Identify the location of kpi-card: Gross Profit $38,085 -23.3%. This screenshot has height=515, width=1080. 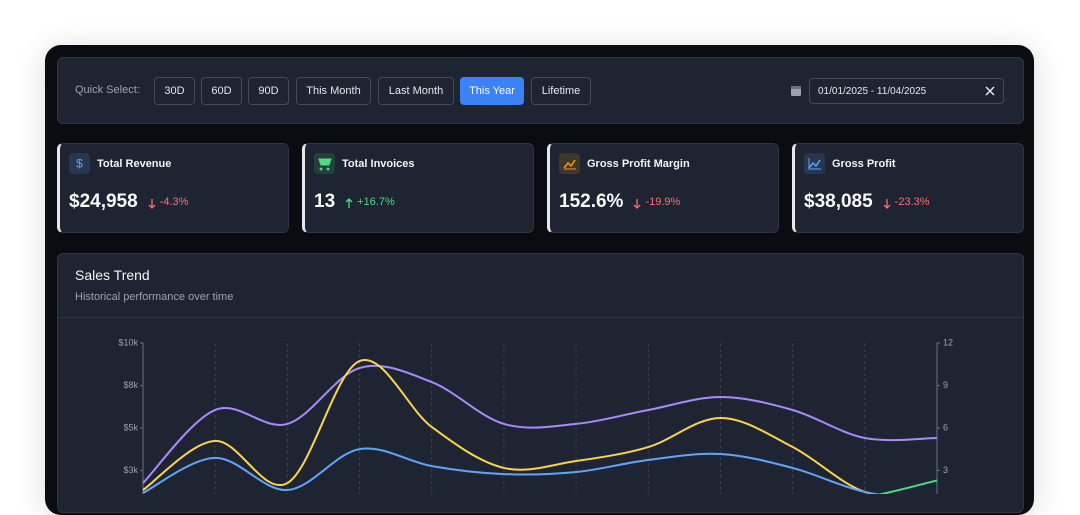
(908, 188).